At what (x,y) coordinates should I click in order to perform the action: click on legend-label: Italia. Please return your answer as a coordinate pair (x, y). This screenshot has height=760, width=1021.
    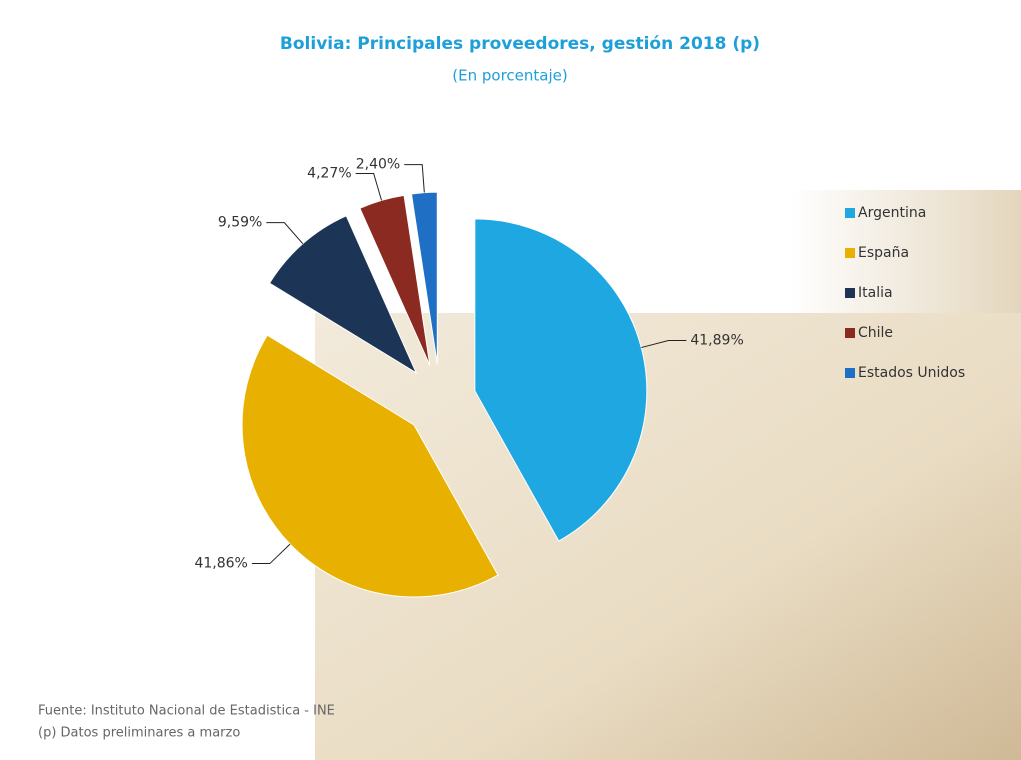
    Looking at the image, I should click on (875, 293).